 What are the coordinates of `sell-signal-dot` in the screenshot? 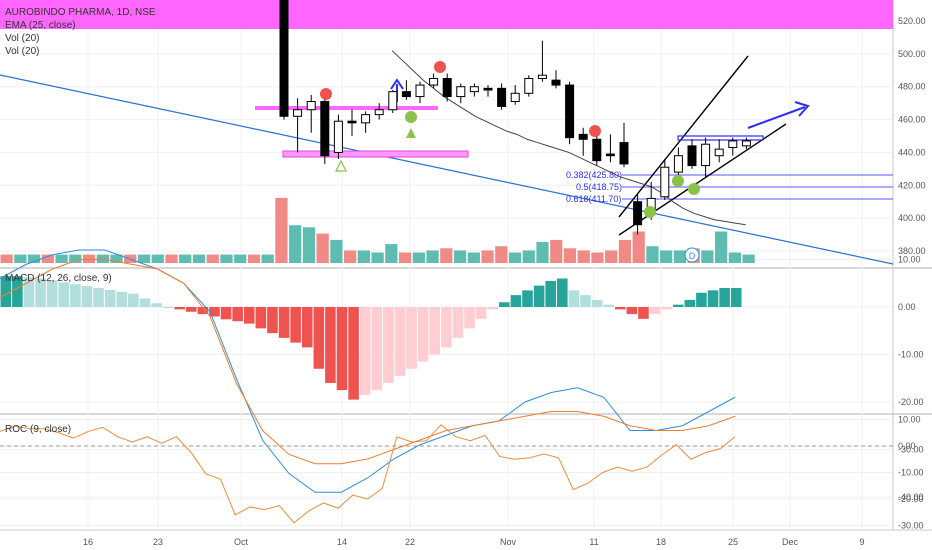 It's located at (326, 94).